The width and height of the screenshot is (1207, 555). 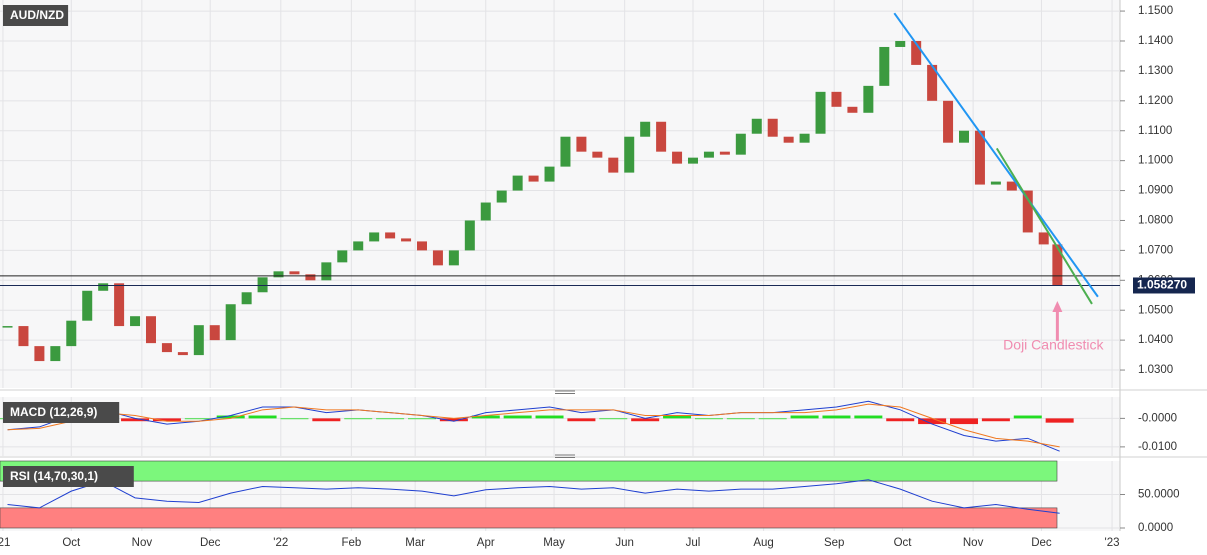 I want to click on macd-pane, so click(x=560, y=426).